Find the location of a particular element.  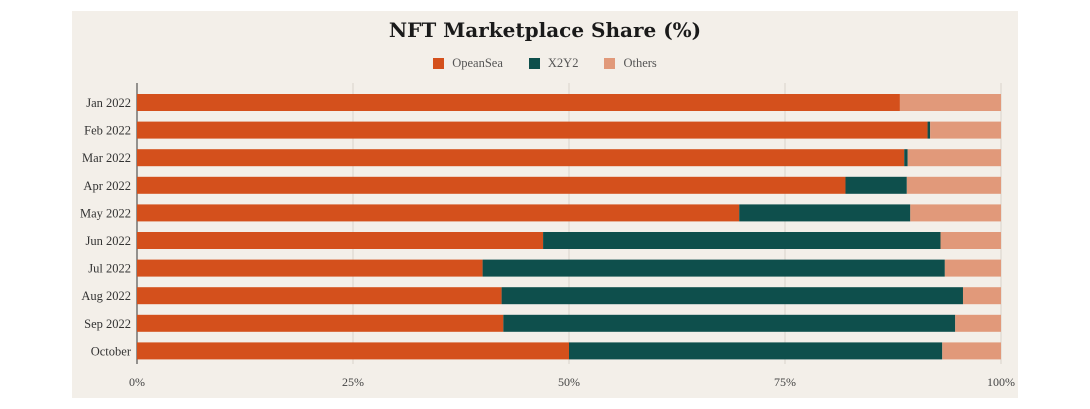

chart-title: NFT Marketplace Share (%) is located at coordinates (545, 30).